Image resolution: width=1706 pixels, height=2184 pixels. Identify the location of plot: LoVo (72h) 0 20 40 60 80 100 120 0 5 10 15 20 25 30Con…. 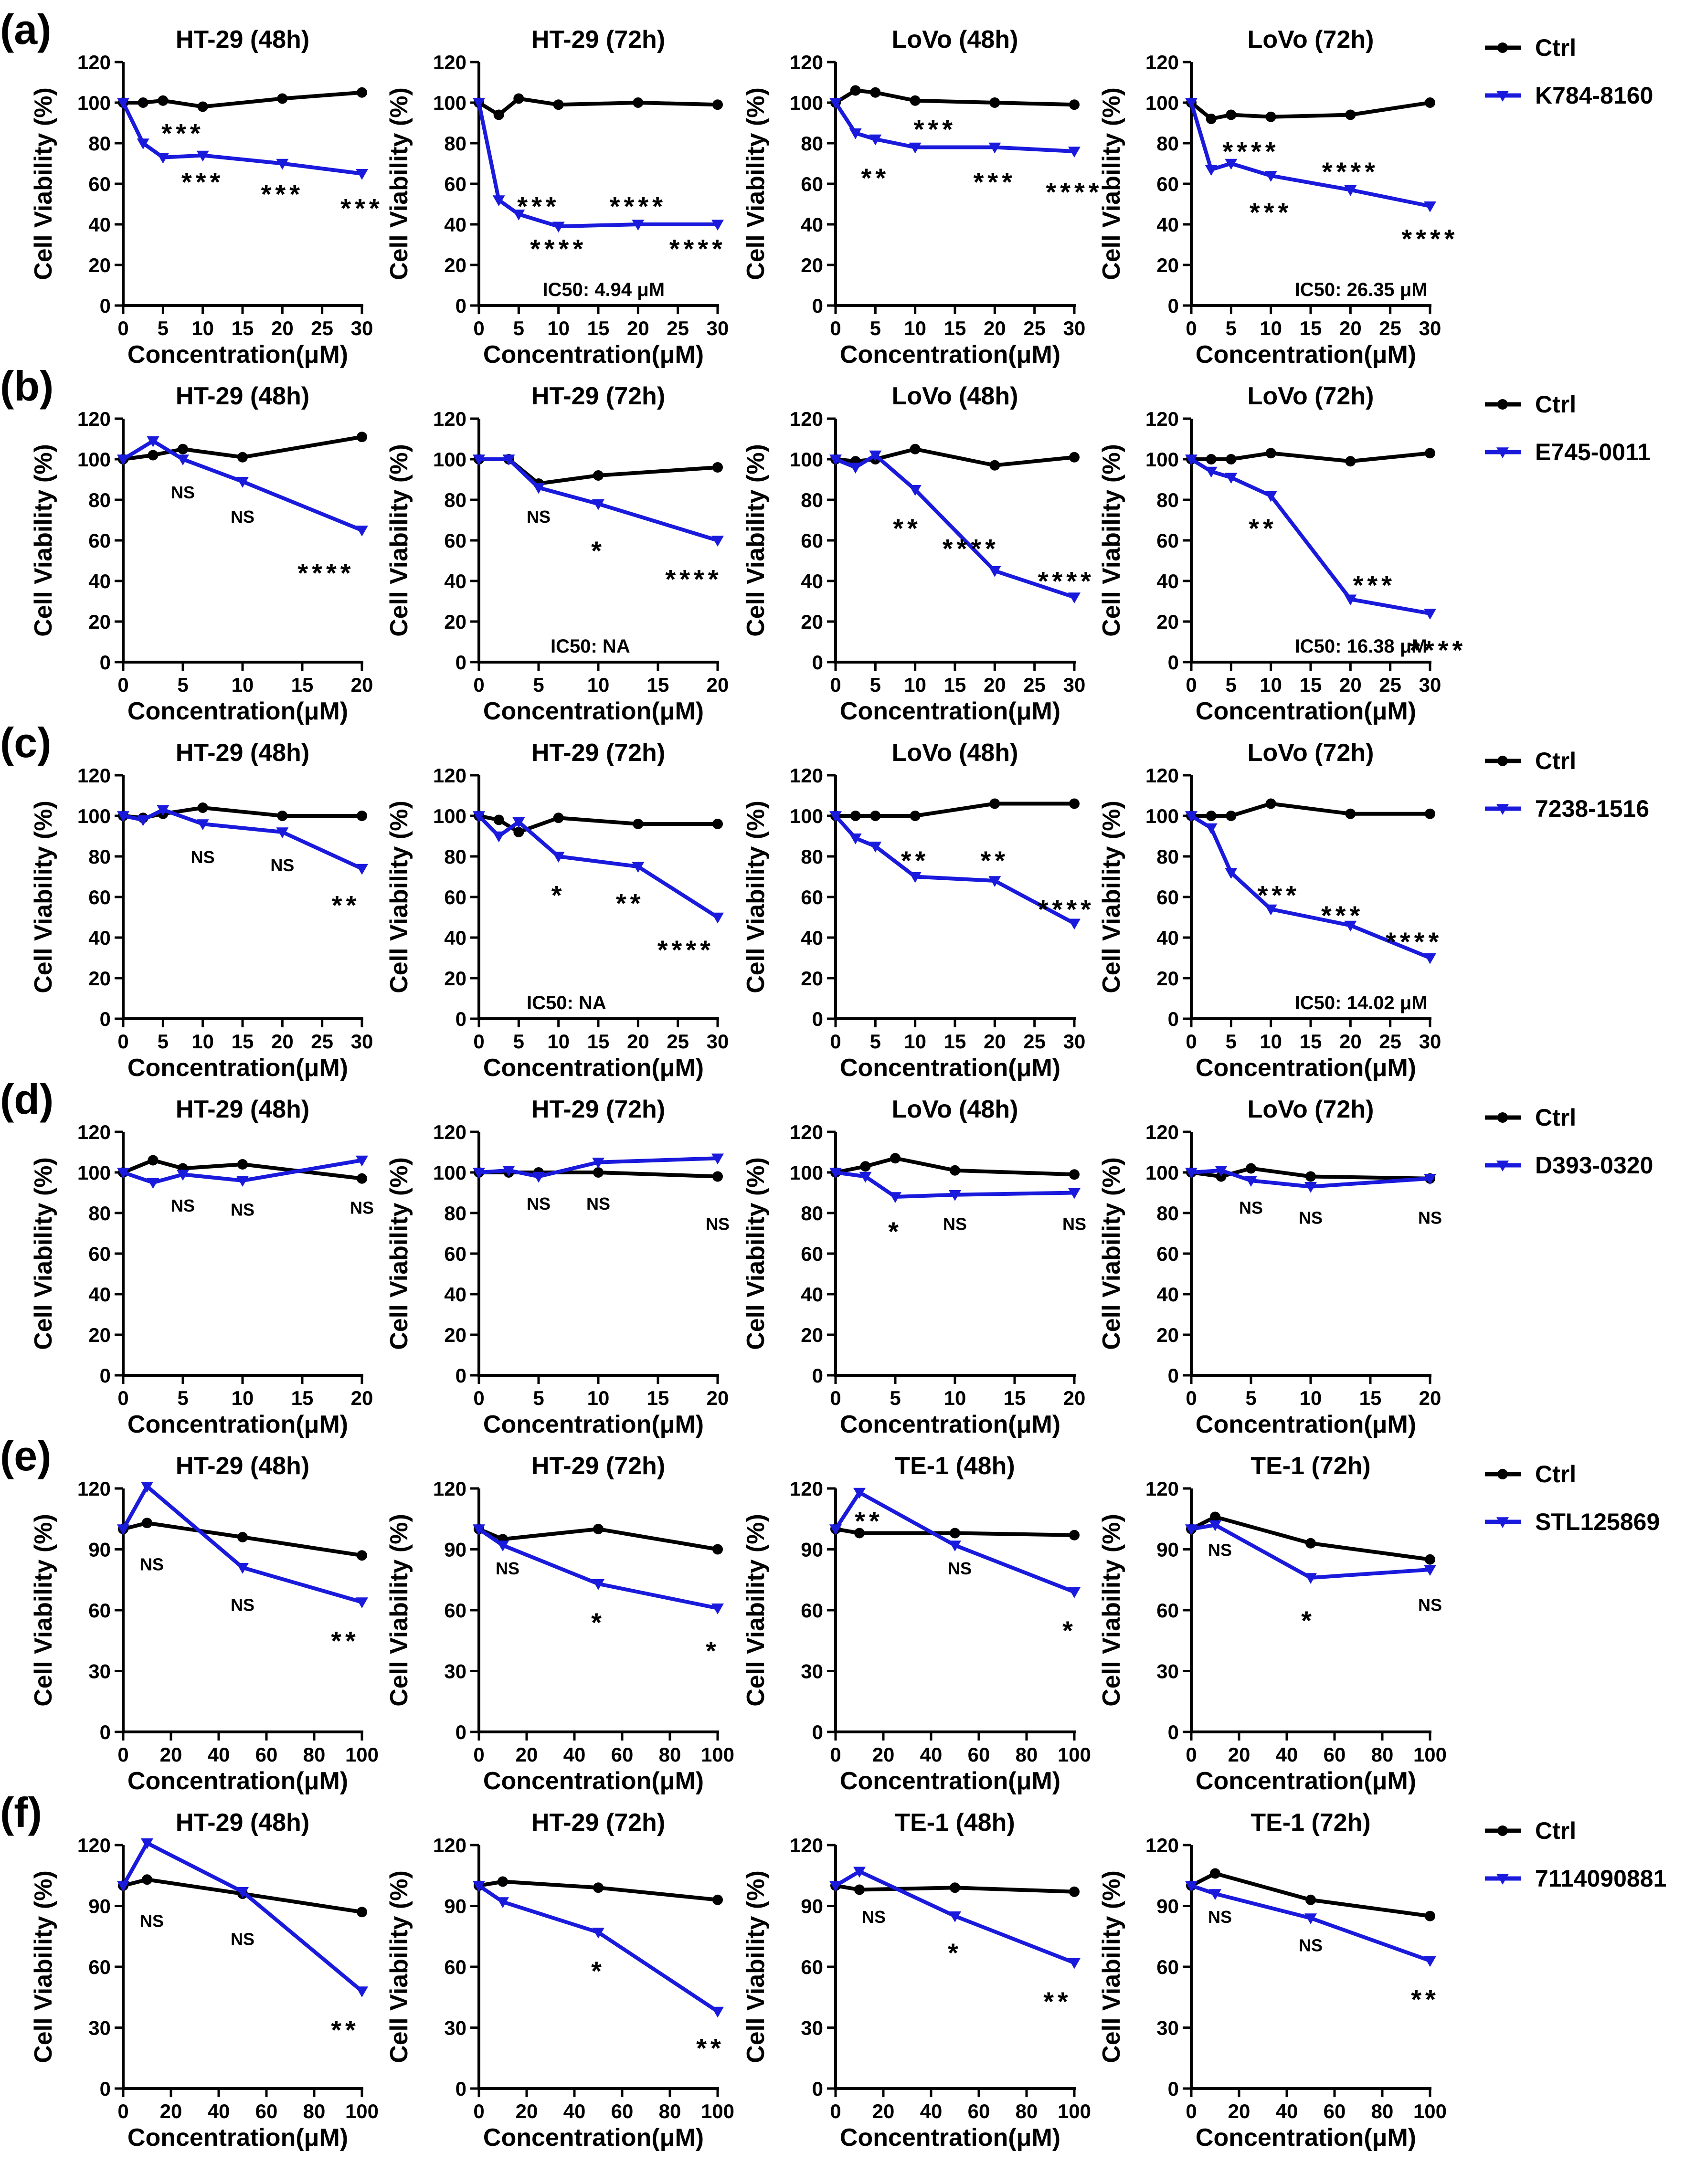
(1270, 910).